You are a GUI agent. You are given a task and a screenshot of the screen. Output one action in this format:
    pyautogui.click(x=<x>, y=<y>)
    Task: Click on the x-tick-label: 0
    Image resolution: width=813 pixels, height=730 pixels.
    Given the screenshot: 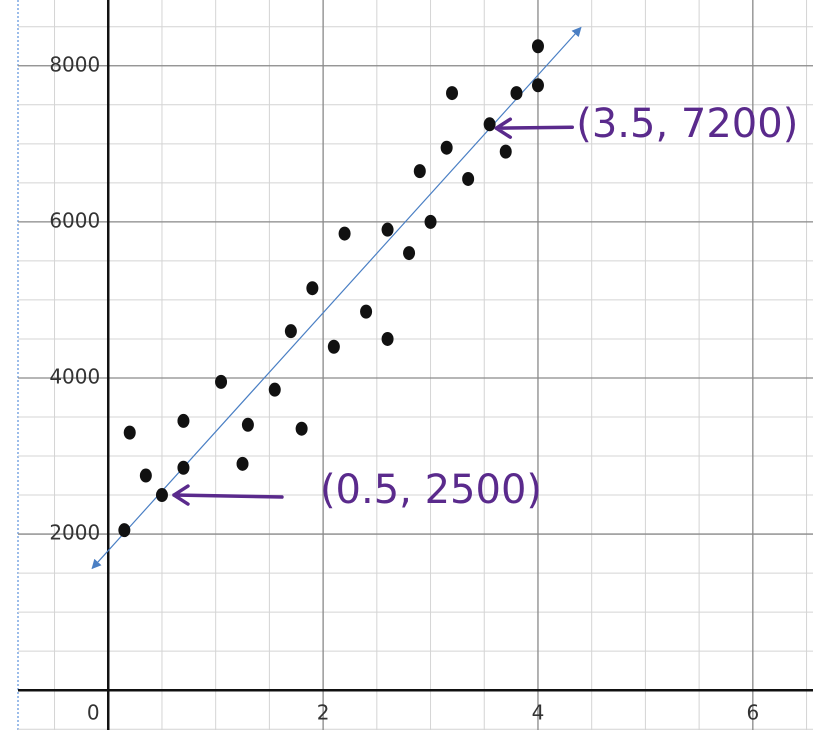 What is the action you would take?
    pyautogui.click(x=93, y=713)
    